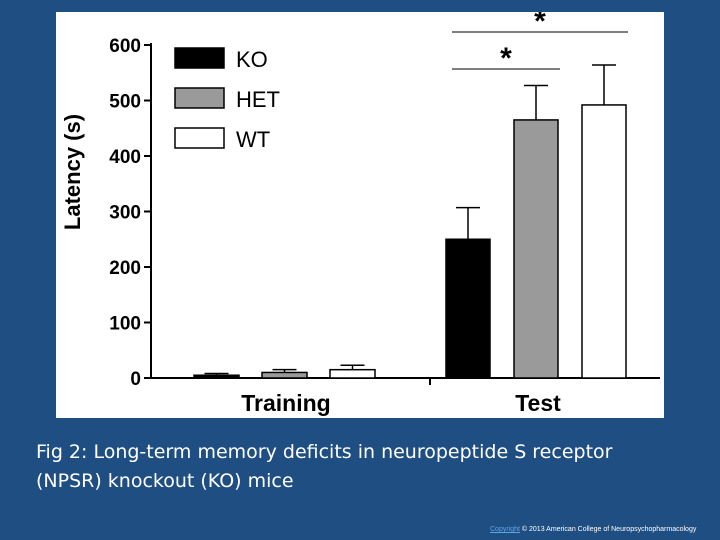 This screenshot has height=540, width=720. Describe the element at coordinates (125, 46) in the screenshot. I see `y-tick-label: 600` at that location.